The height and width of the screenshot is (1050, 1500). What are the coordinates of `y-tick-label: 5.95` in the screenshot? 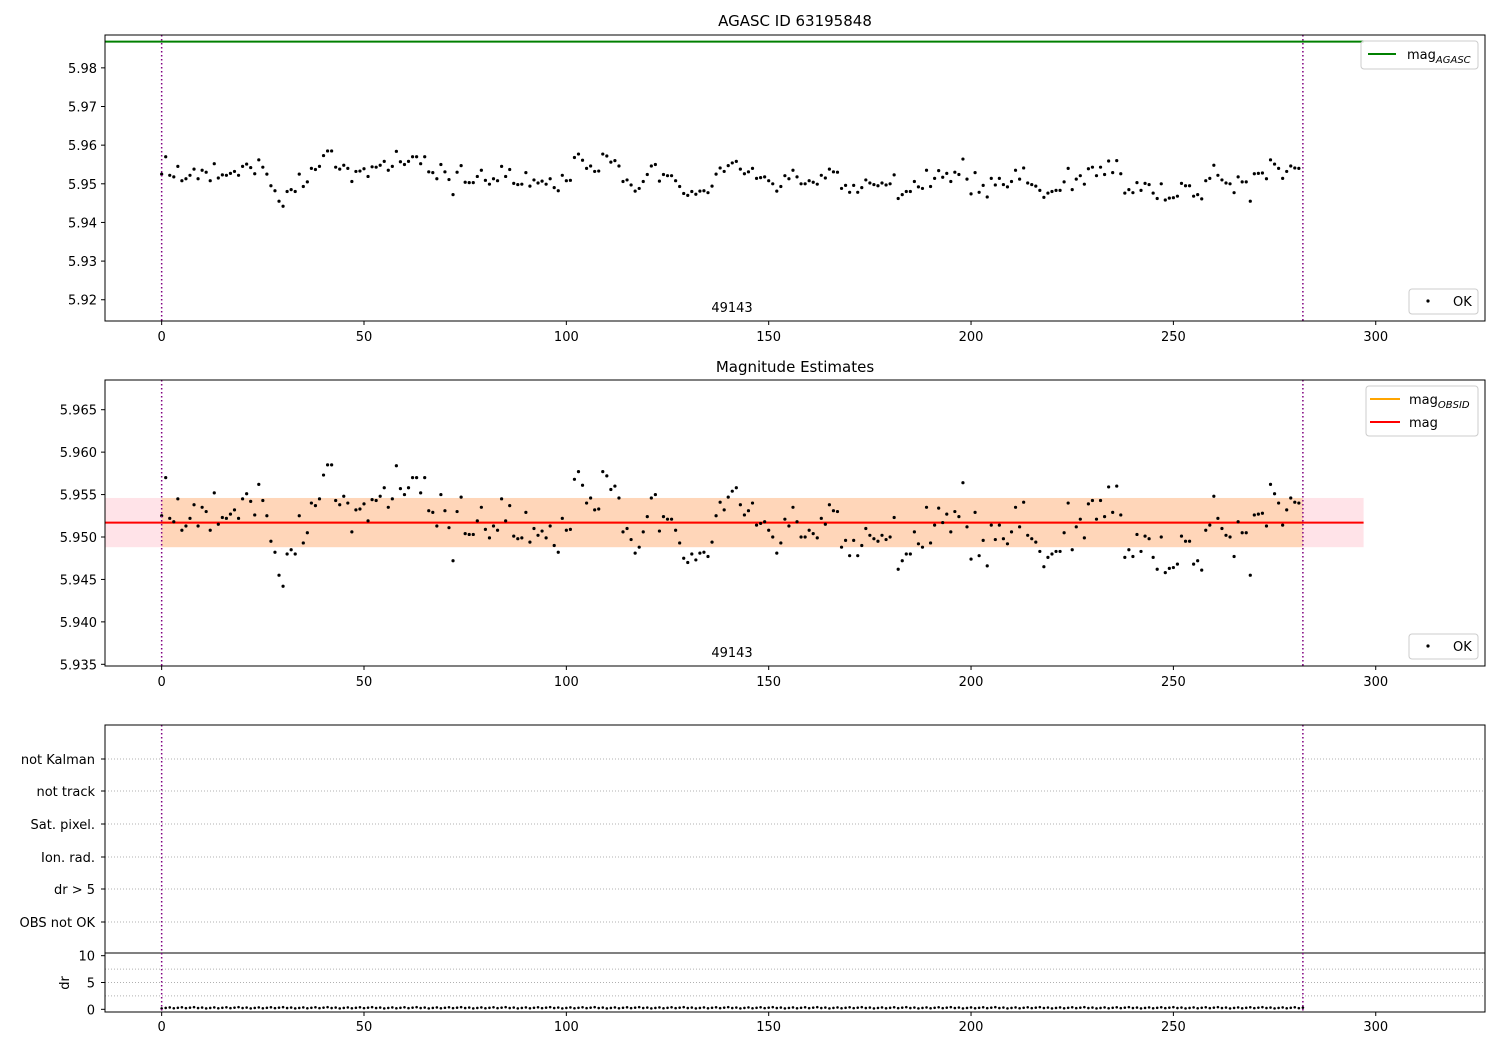 It's located at (82, 185).